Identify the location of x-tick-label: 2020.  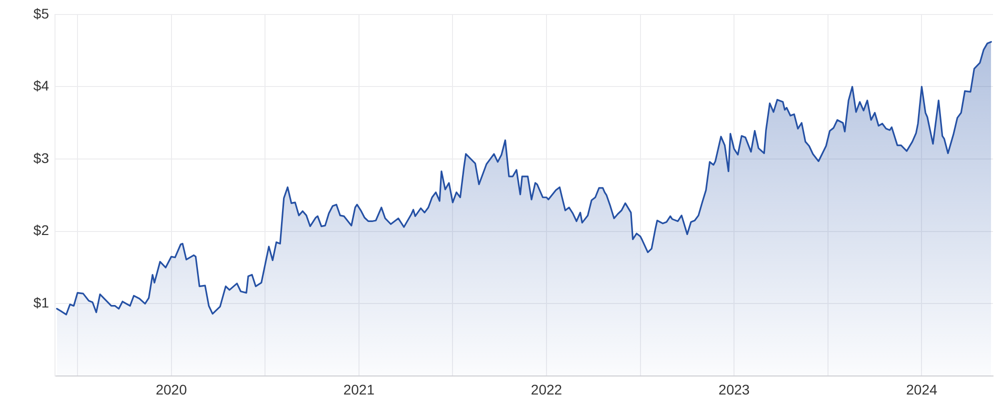
(172, 389).